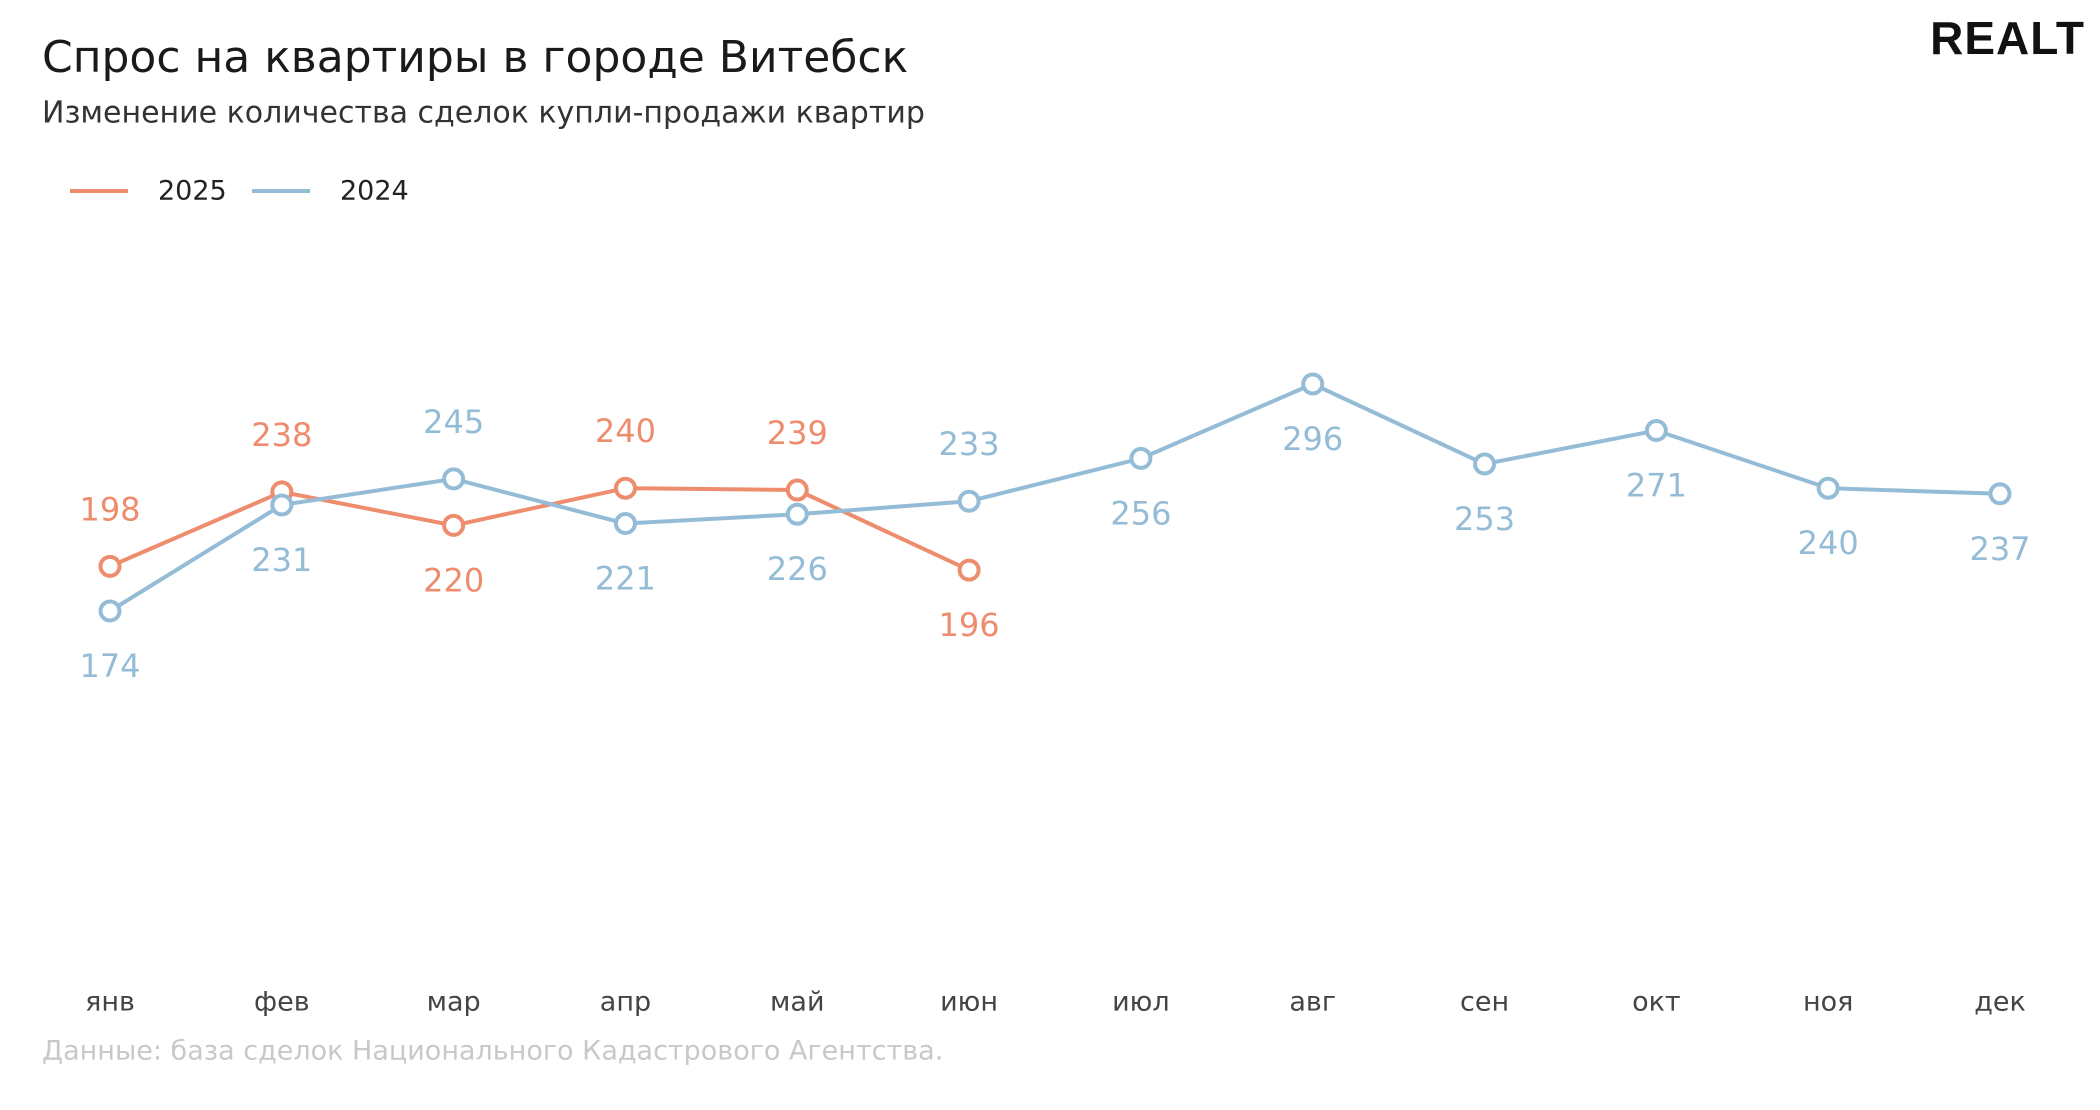 Image resolution: width=2100 pixels, height=1110 pixels. Describe the element at coordinates (797, 1002) in the screenshot. I see `x-tick-label: май` at that location.